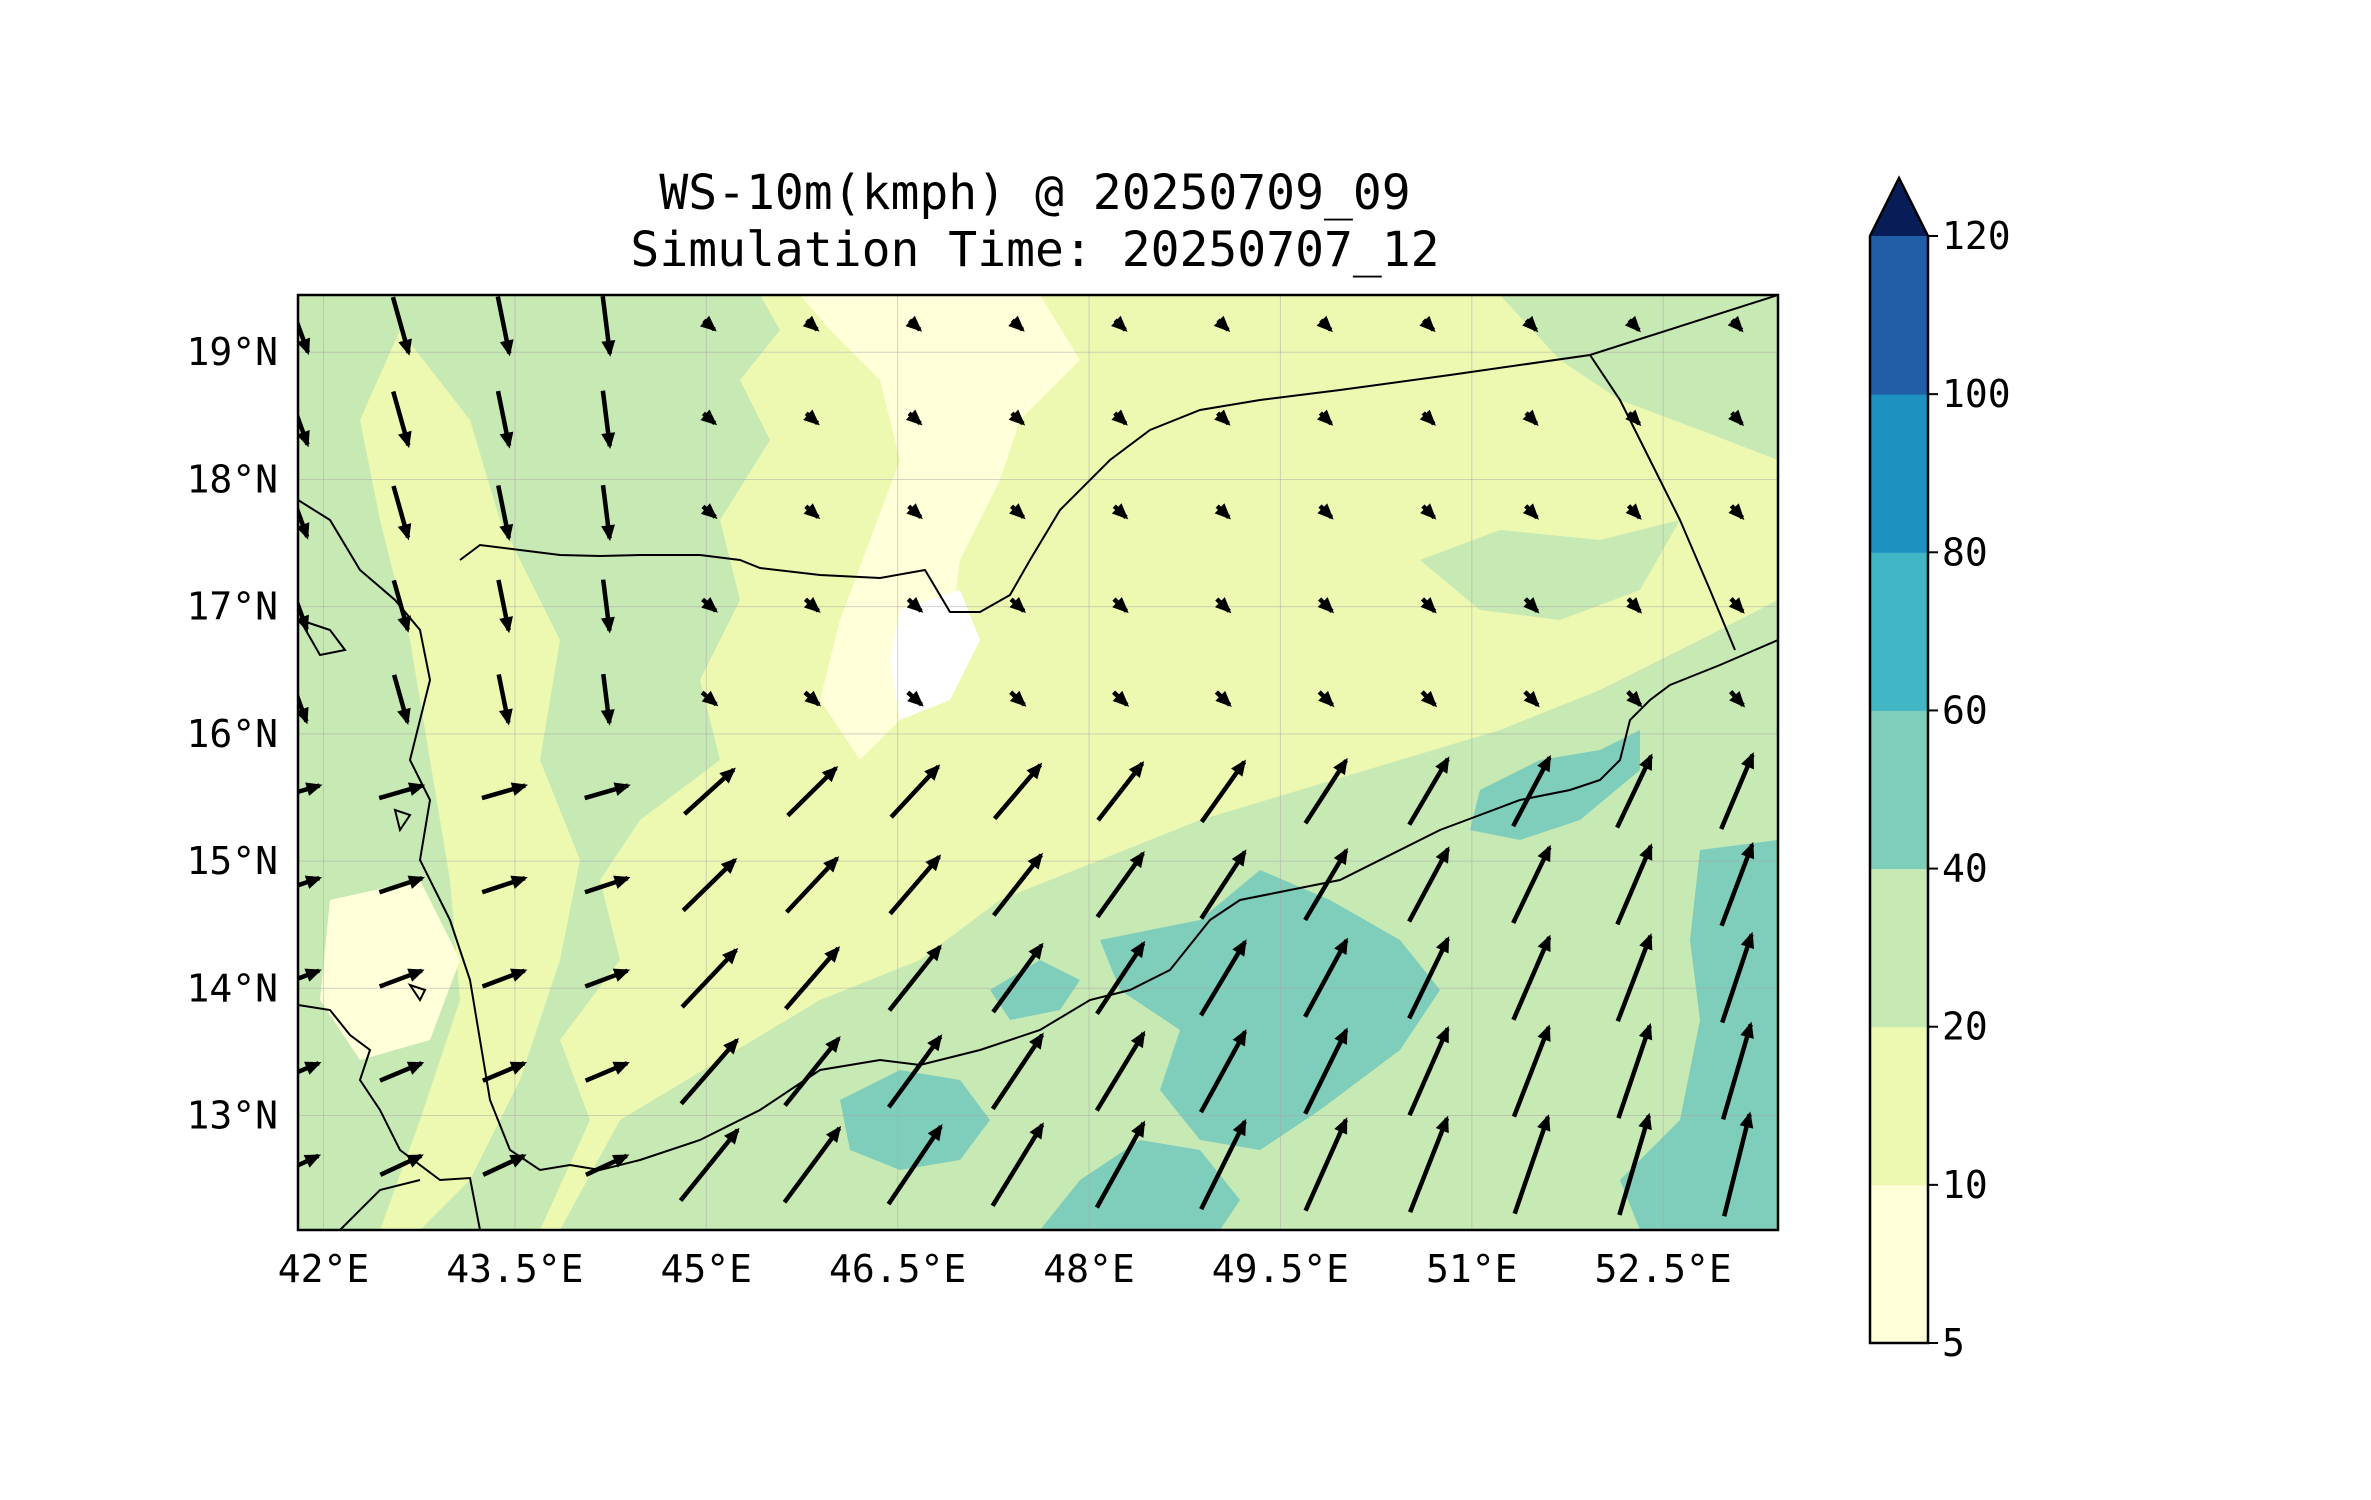 The width and height of the screenshot is (2371, 1500). I want to click on border-oman, so click(1662, 502).